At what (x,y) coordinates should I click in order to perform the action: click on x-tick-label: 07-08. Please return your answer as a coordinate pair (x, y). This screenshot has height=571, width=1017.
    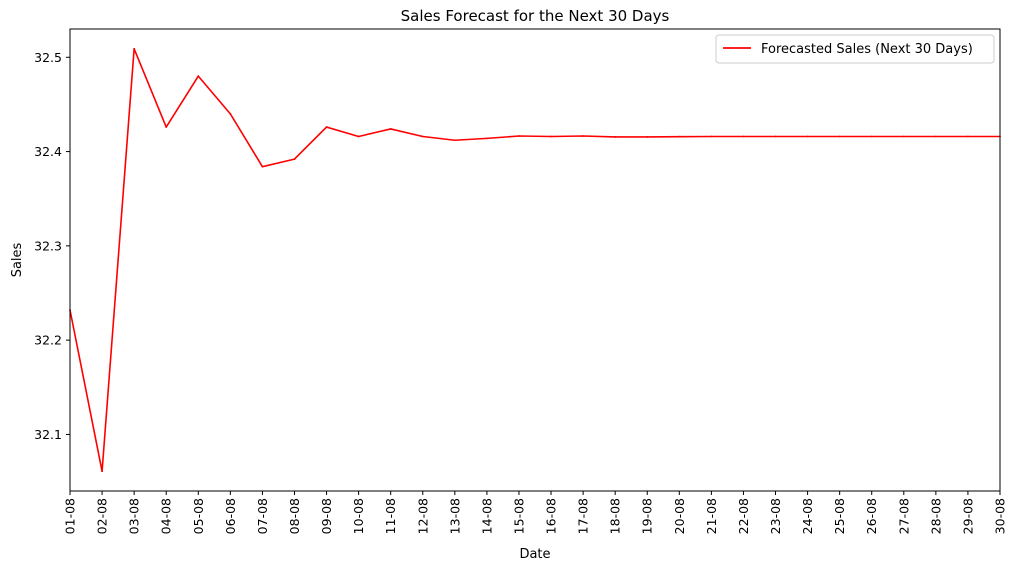
    Looking at the image, I should click on (262, 516).